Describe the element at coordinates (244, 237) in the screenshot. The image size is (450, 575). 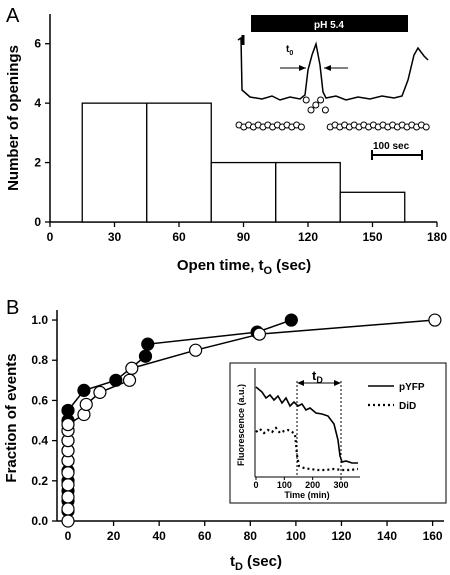
I see `x-tick-label: 90` at that location.